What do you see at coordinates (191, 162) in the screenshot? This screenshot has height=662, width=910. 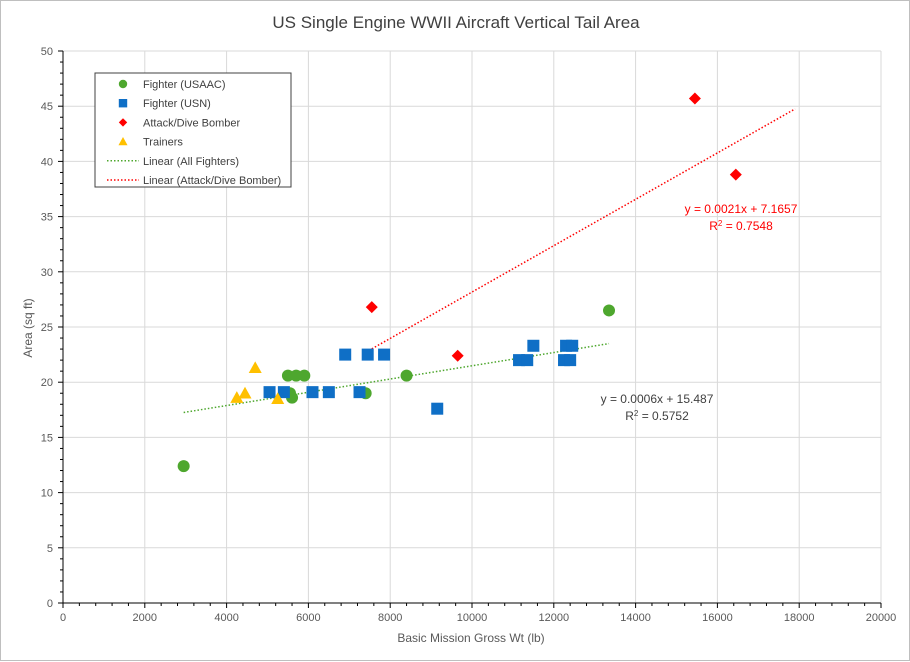 I see `legend-entry-label: Linear (All Fighters)` at bounding box center [191, 162].